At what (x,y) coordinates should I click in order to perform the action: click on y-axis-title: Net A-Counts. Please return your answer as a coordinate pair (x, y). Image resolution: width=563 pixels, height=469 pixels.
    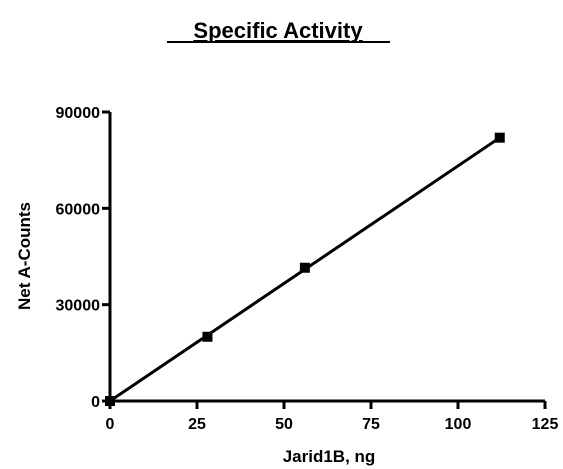
    Looking at the image, I should click on (24, 256).